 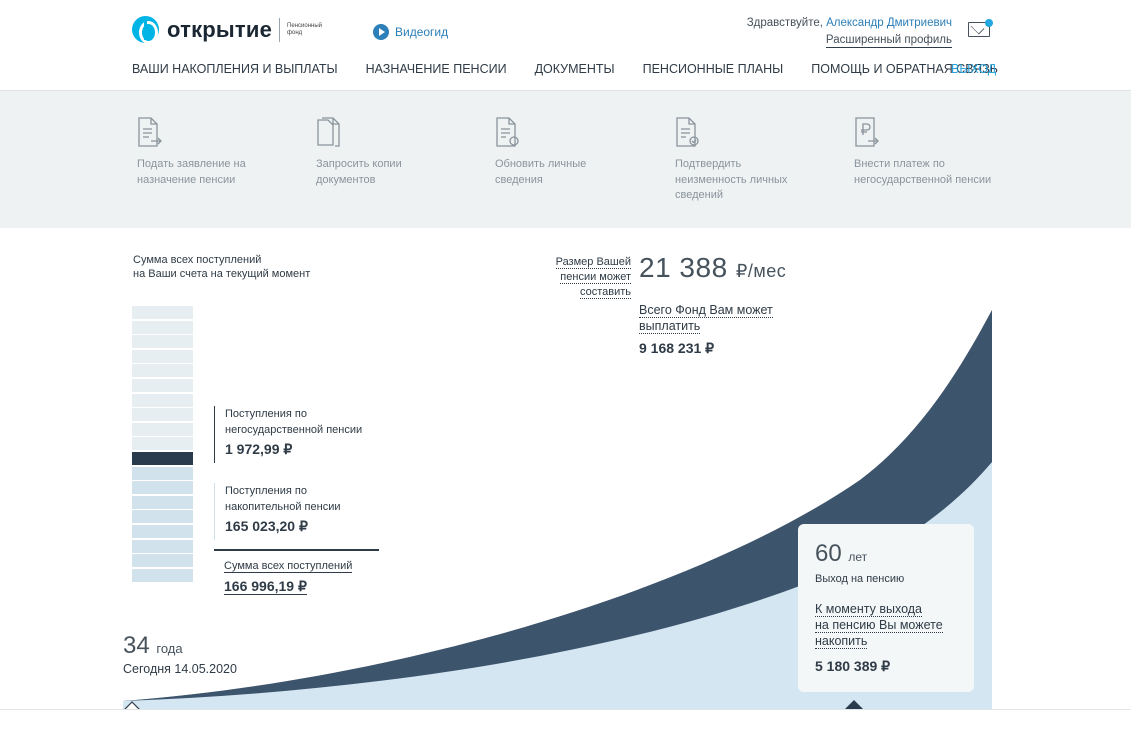 What do you see at coordinates (386, 152) in the screenshot?
I see `action-request-copies: Запросить копии документов` at bounding box center [386, 152].